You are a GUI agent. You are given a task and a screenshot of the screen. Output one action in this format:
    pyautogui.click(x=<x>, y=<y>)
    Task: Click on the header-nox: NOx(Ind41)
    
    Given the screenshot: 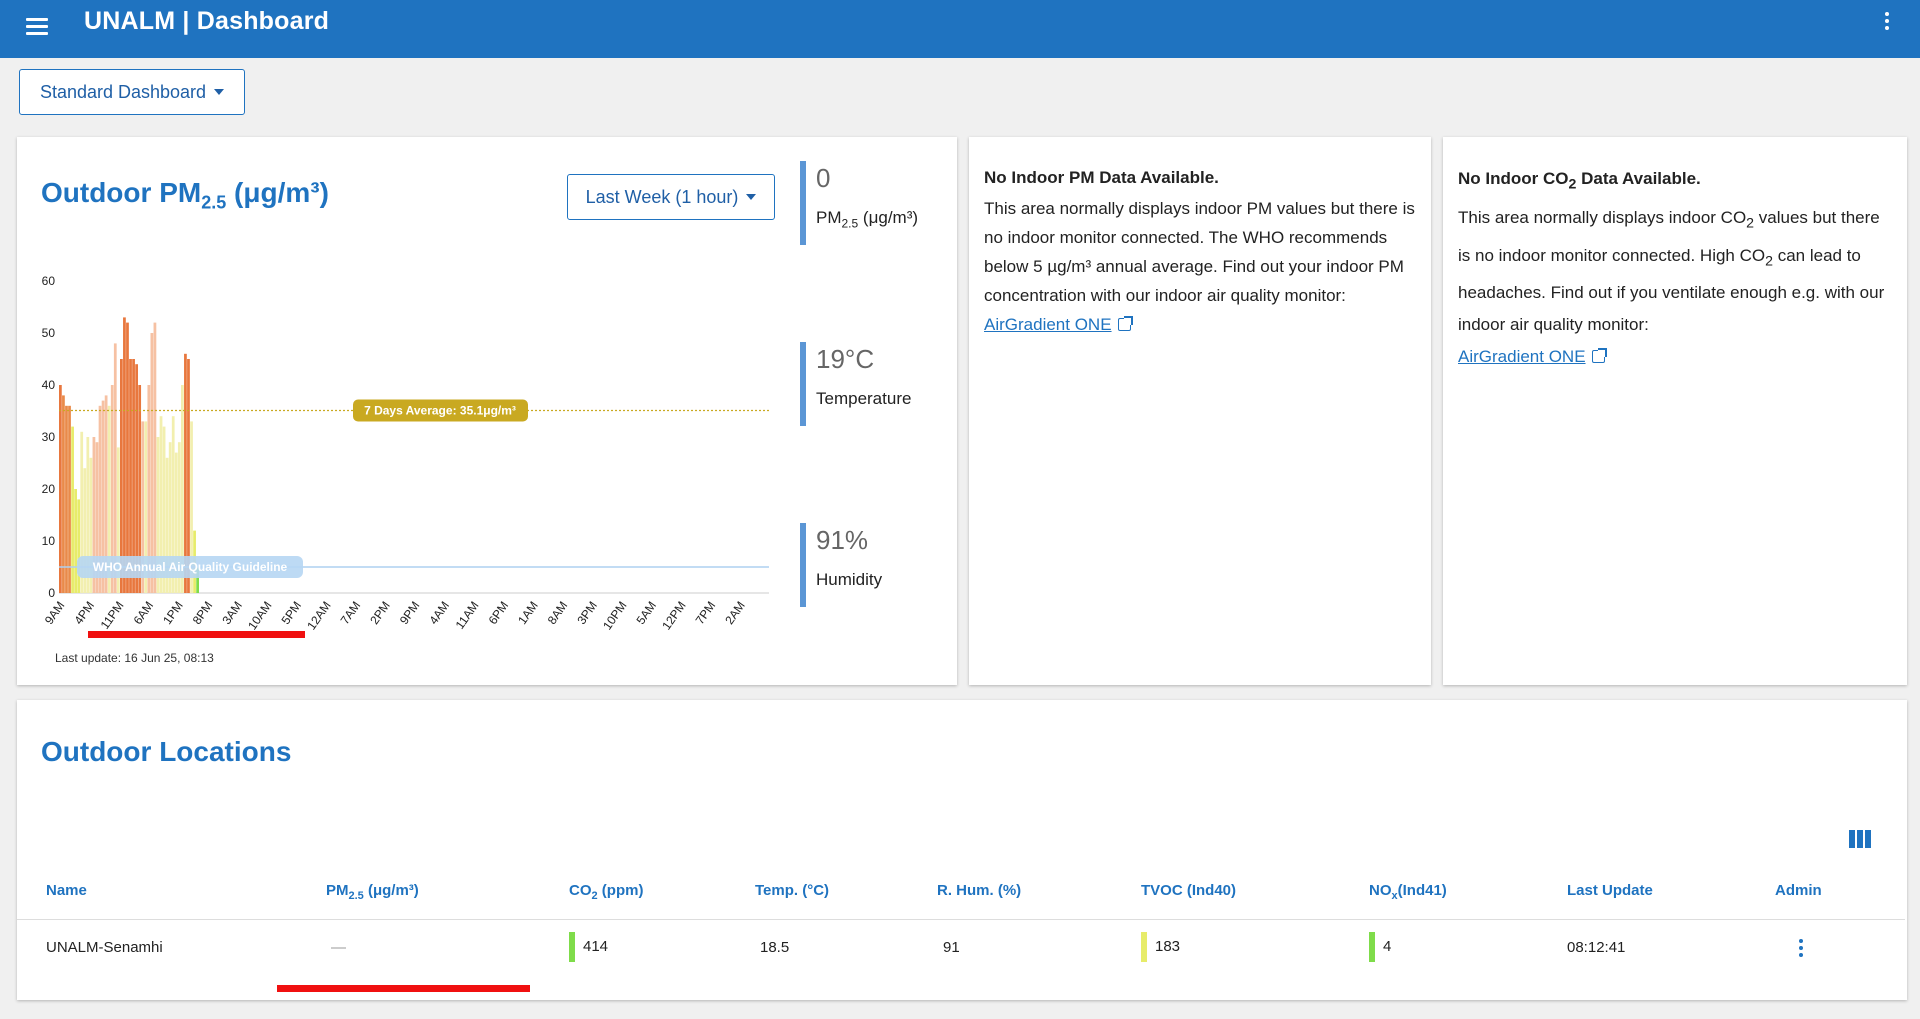 What is the action you would take?
    pyautogui.click(x=1408, y=892)
    